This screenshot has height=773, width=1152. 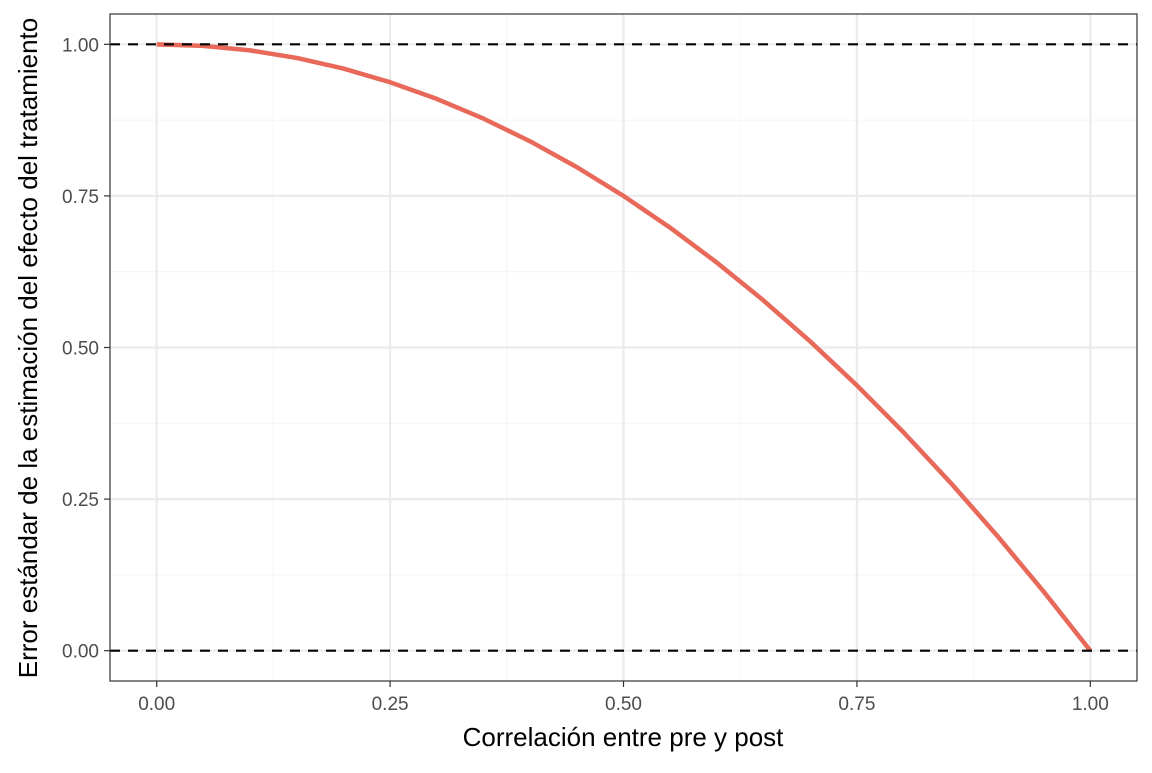 I want to click on y-axis-ticks: 0.00 0.25 0.50 0.75 1.00, so click(x=86, y=349).